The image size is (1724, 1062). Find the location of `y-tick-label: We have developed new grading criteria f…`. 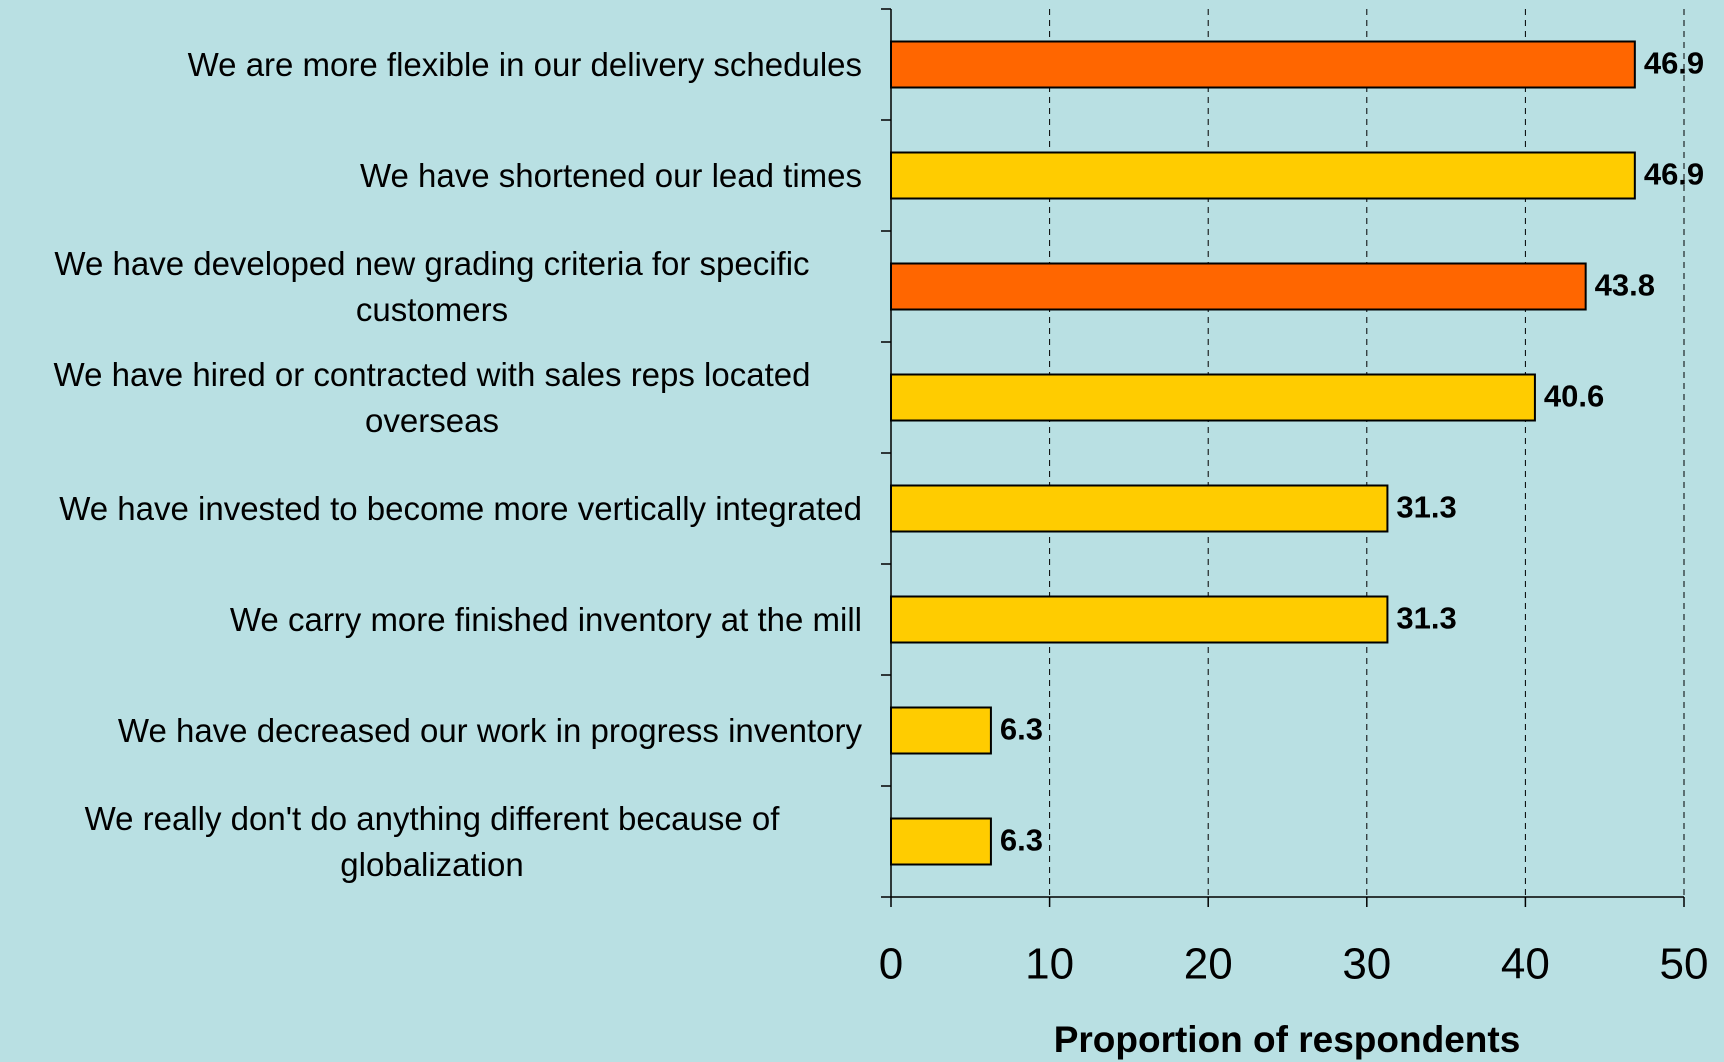

y-tick-label: We have developed new grading criteria f… is located at coordinates (432, 286).